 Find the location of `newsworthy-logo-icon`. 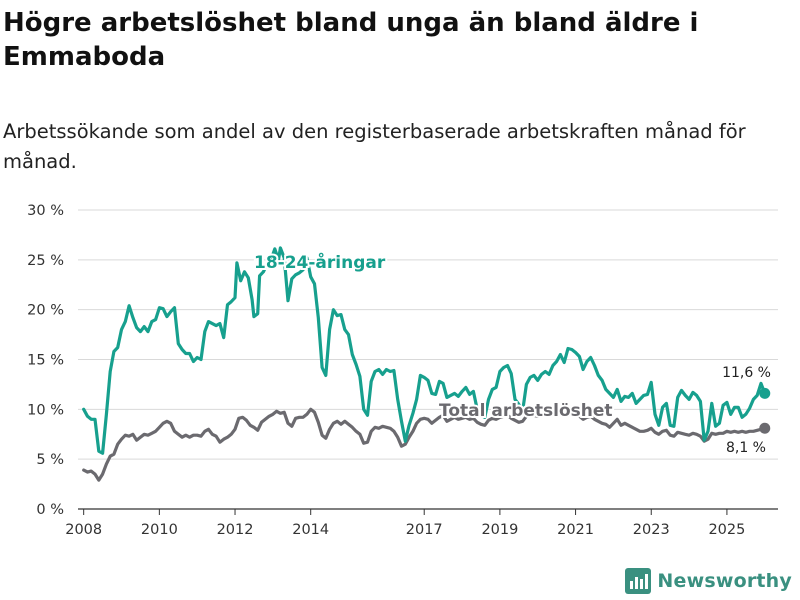

newsworthy-logo-icon is located at coordinates (638, 581).